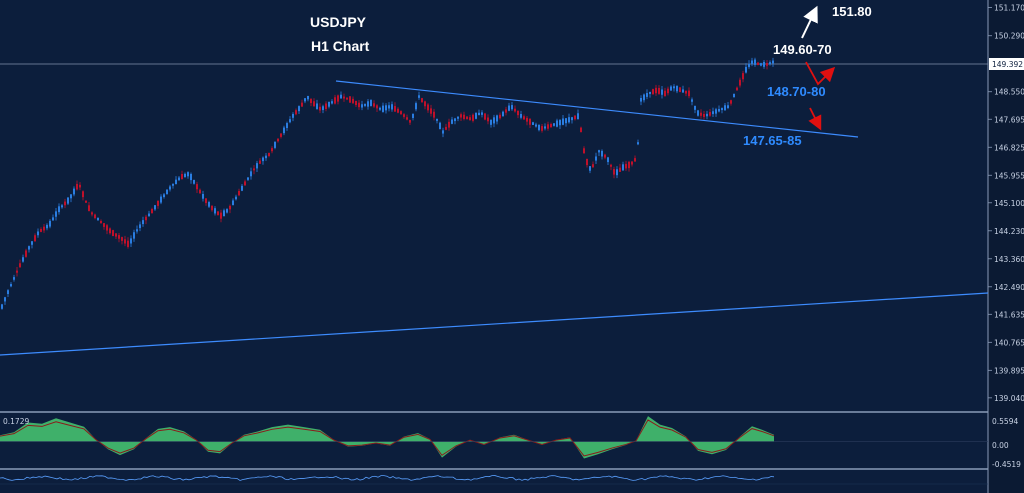  I want to click on level-149-60-70: 149.60-70, so click(802, 49).